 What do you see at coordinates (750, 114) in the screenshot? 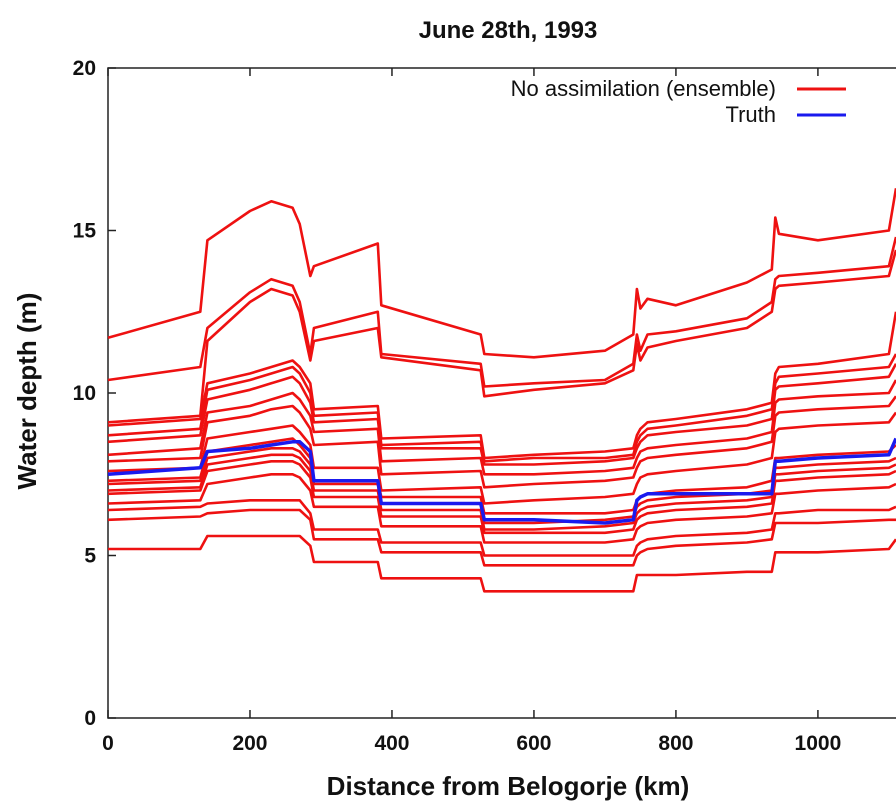
I see `legend-label: Truth` at bounding box center [750, 114].